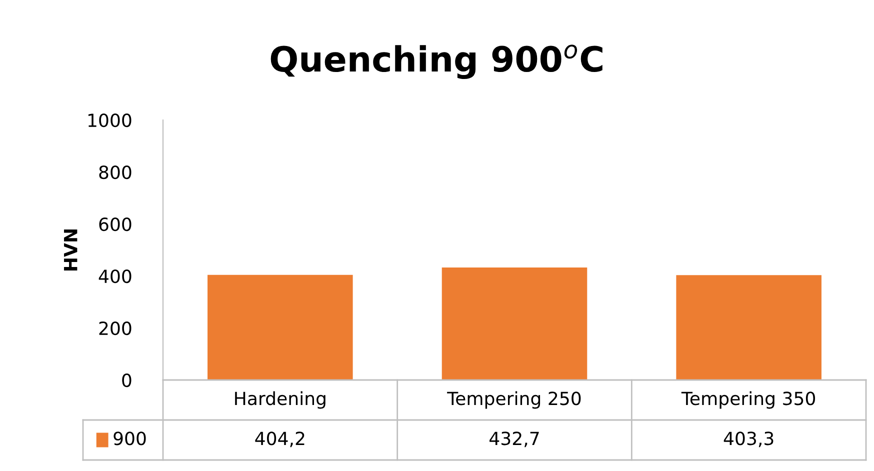  Describe the element at coordinates (127, 380) in the screenshot. I see `y-tick-label: 0` at that location.